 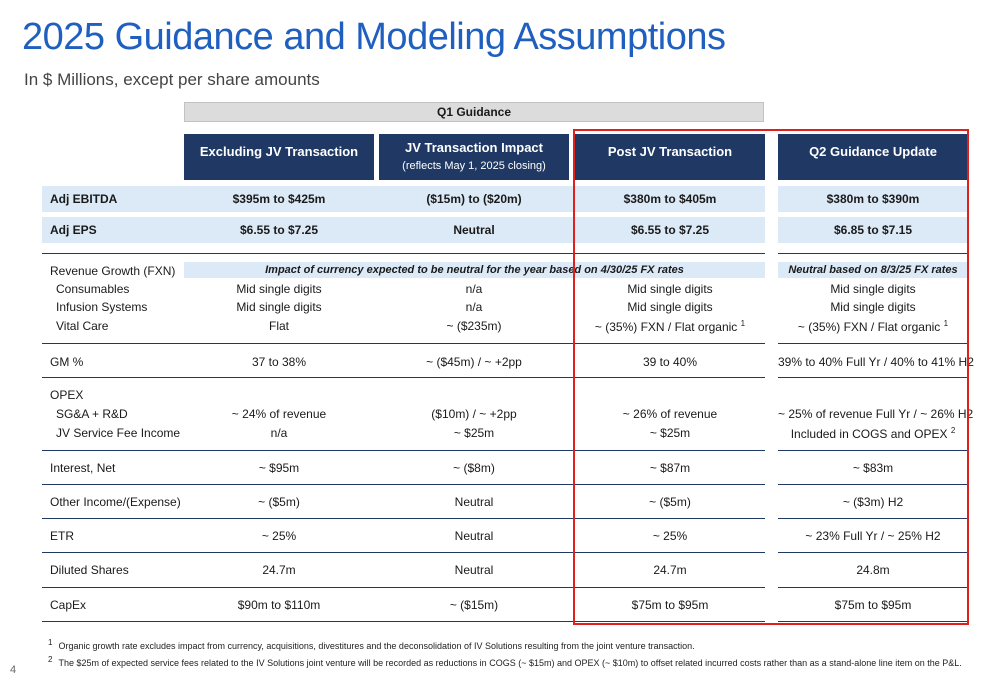 I want to click on page-number: 4, so click(x=13, y=670).